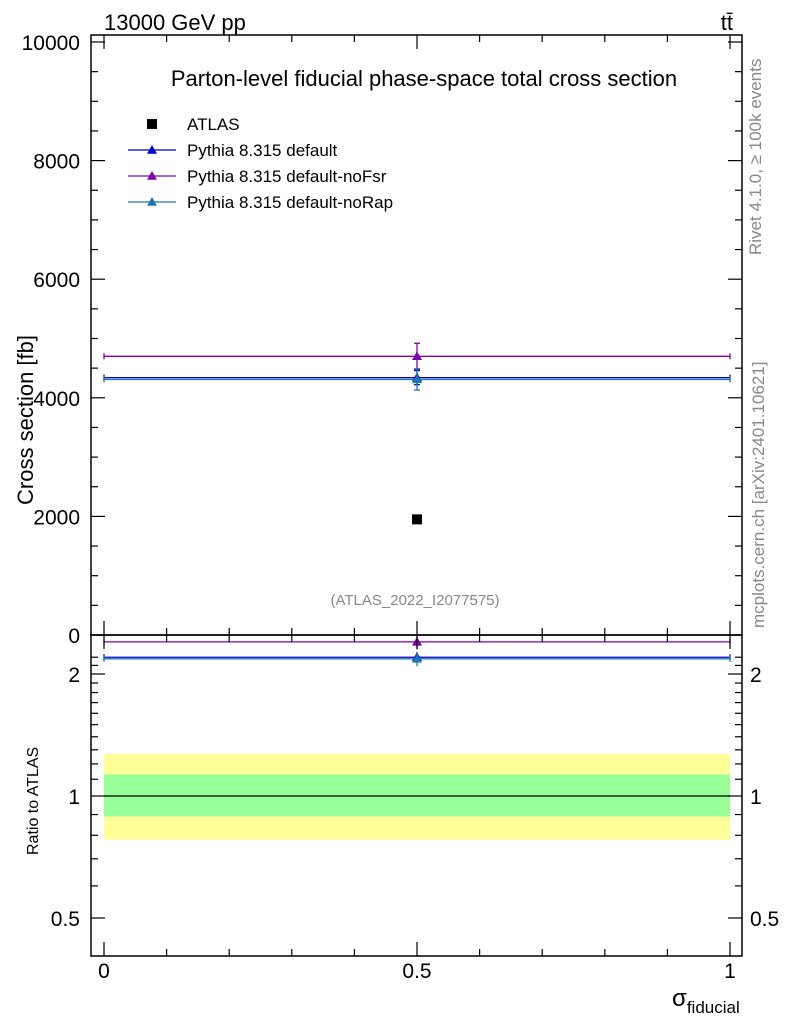 This screenshot has width=786, height=1024. I want to click on x-tick-label: 0, so click(104, 971).